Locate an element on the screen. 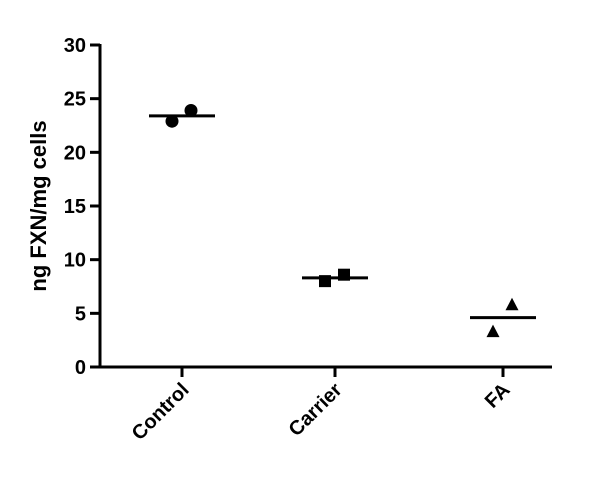 Image resolution: width=600 pixels, height=484 pixels. y-tick-label-15: 15 is located at coordinates (75, 207).